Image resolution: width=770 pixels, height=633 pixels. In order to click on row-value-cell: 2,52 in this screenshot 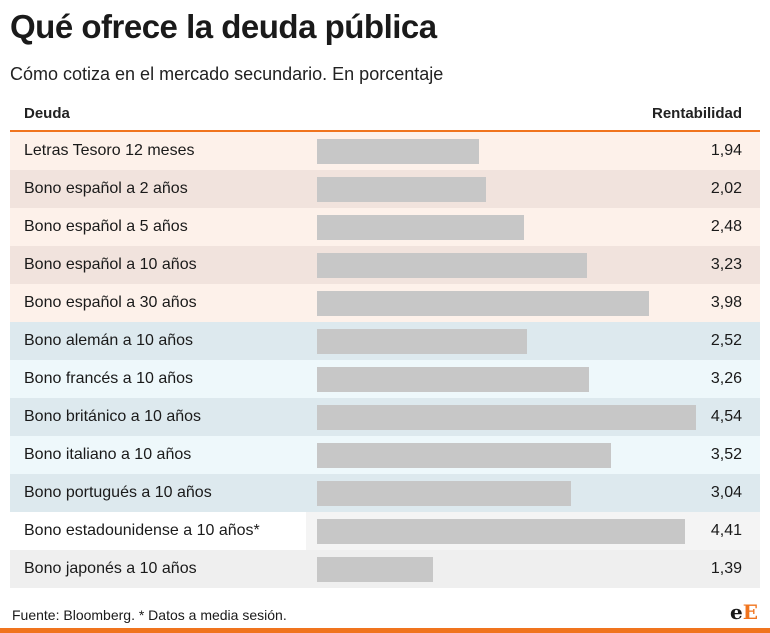, I will do `click(533, 341)`.